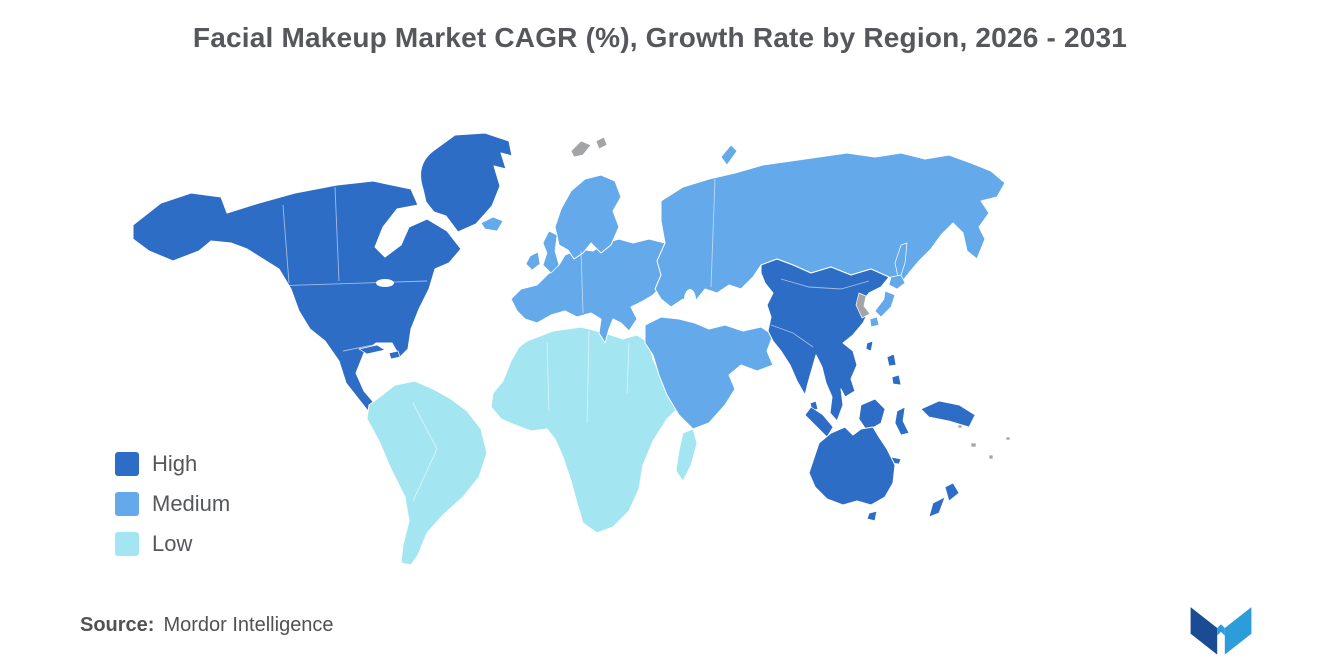 The width and height of the screenshot is (1320, 665). I want to click on region-europe-mainland, so click(590, 291).